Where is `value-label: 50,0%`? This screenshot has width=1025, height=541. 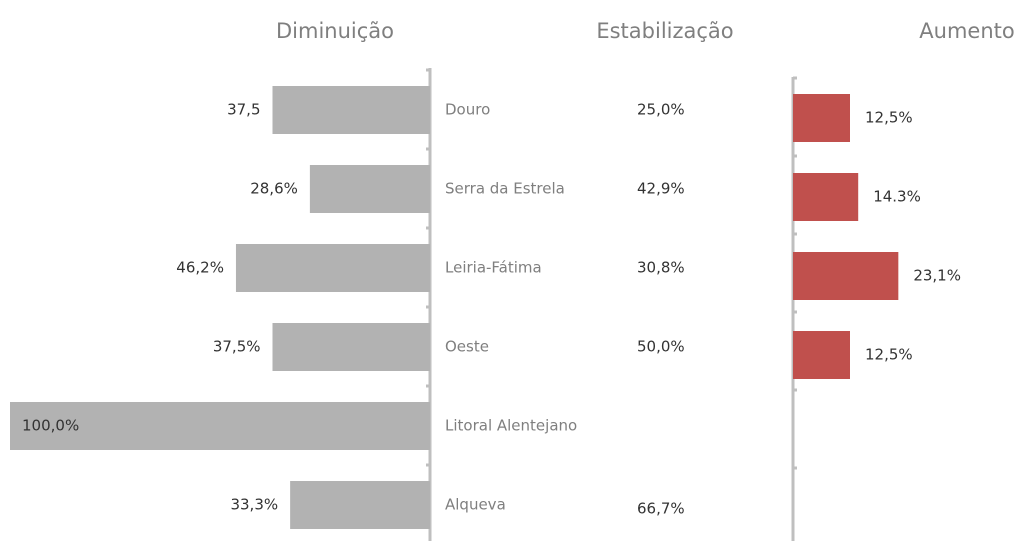 value-label: 50,0% is located at coordinates (661, 347).